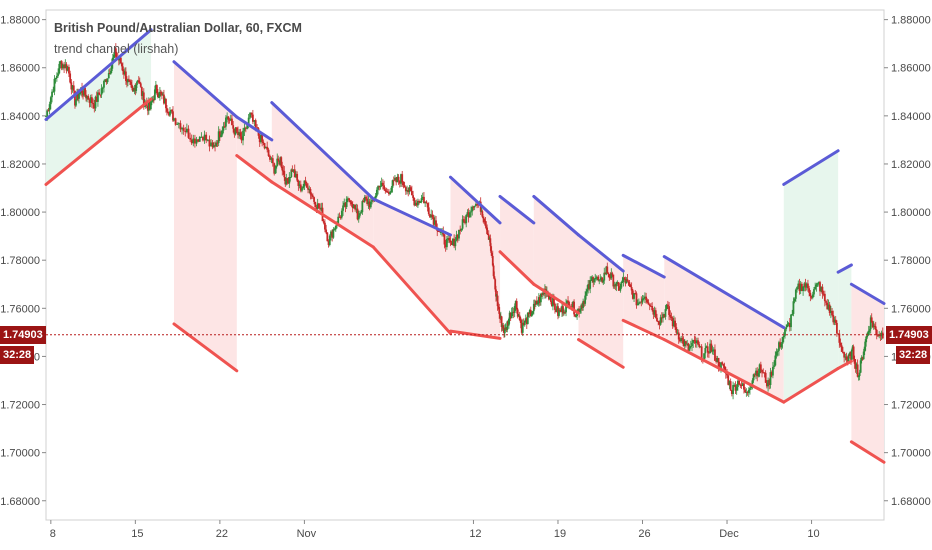  Describe the element at coordinates (20, 21) in the screenshot. I see `y-tick-label-left-10: 1.88000` at that location.